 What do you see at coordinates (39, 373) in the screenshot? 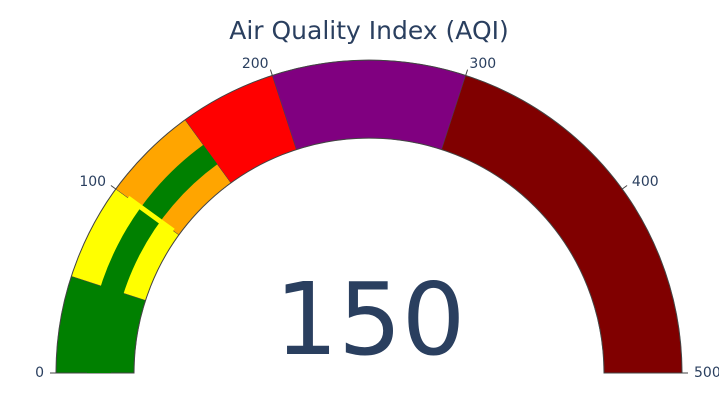
I see `gauge-tick-label-0: 0` at bounding box center [39, 373].